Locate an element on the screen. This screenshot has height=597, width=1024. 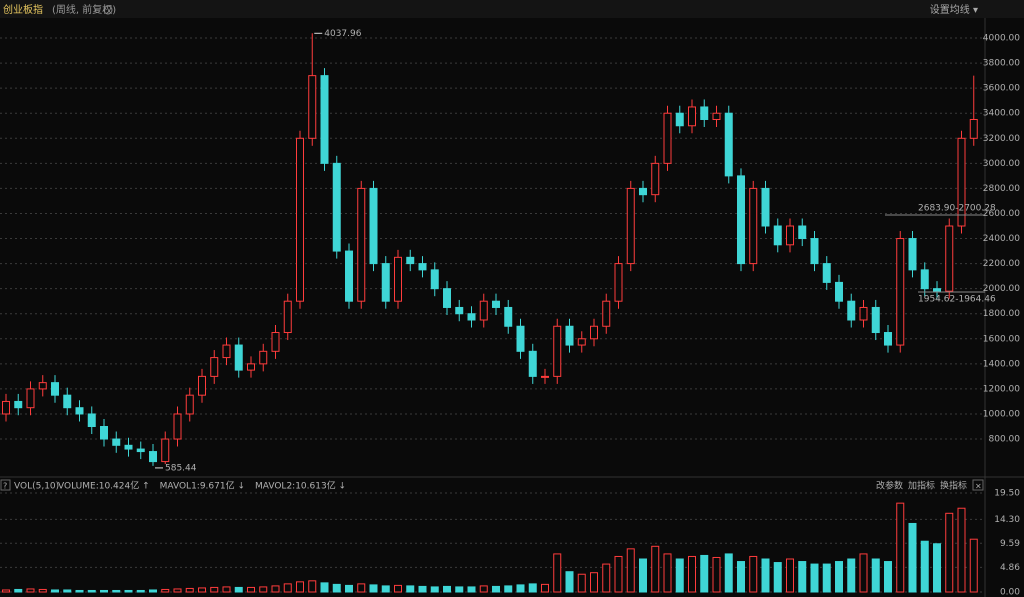
indicator-button: 换指标 is located at coordinates (953, 486).